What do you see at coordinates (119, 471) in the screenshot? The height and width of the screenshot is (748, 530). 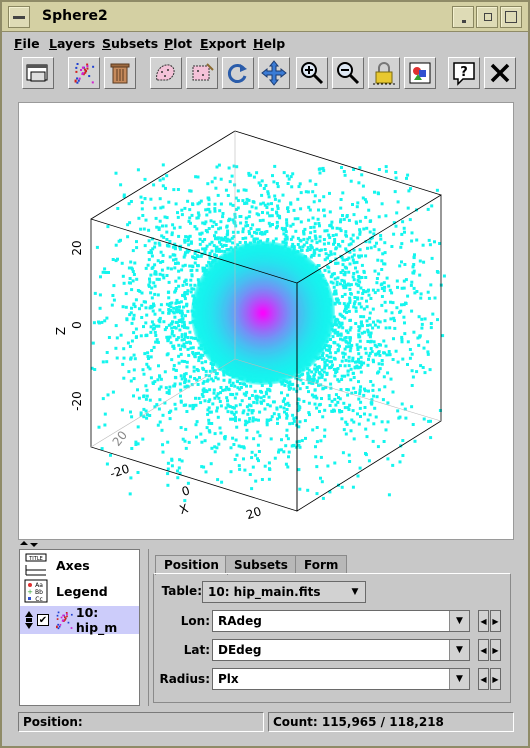 I see `x-tick-neg20: -20` at bounding box center [119, 471].